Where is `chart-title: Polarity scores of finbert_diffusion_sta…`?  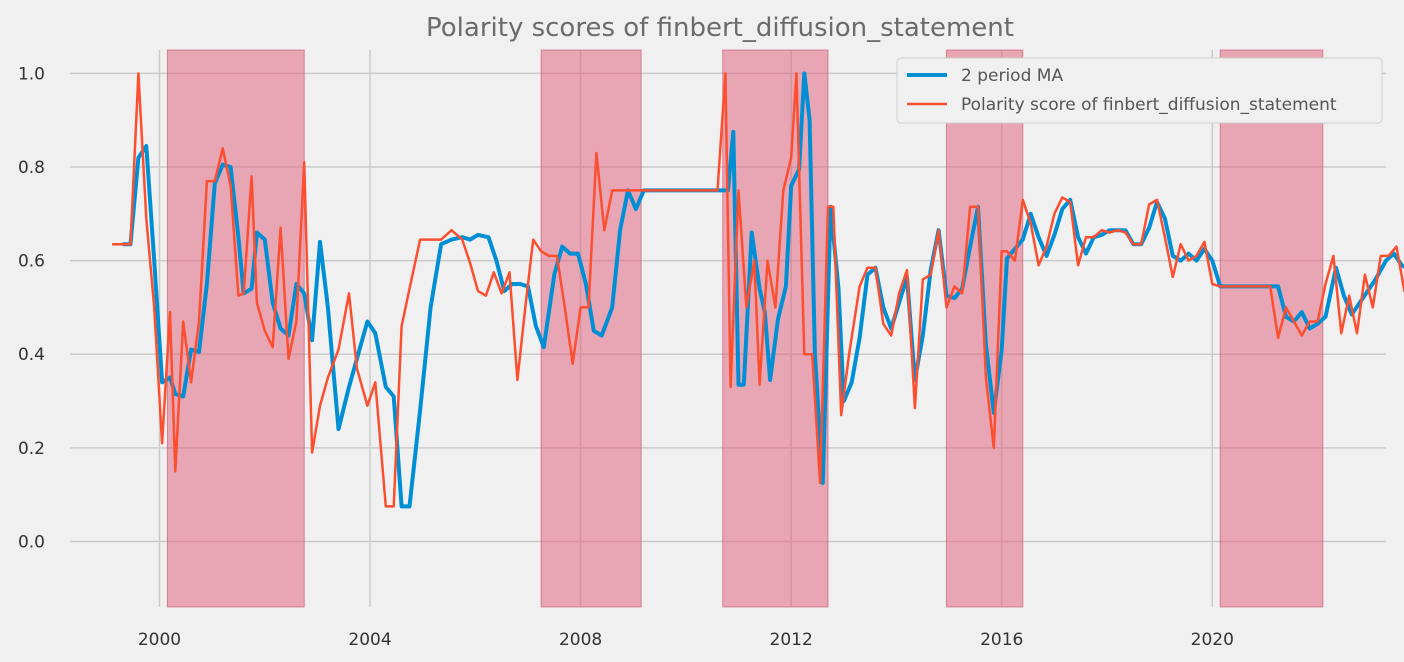 chart-title: Polarity scores of finbert_diffusion_sta… is located at coordinates (720, 28).